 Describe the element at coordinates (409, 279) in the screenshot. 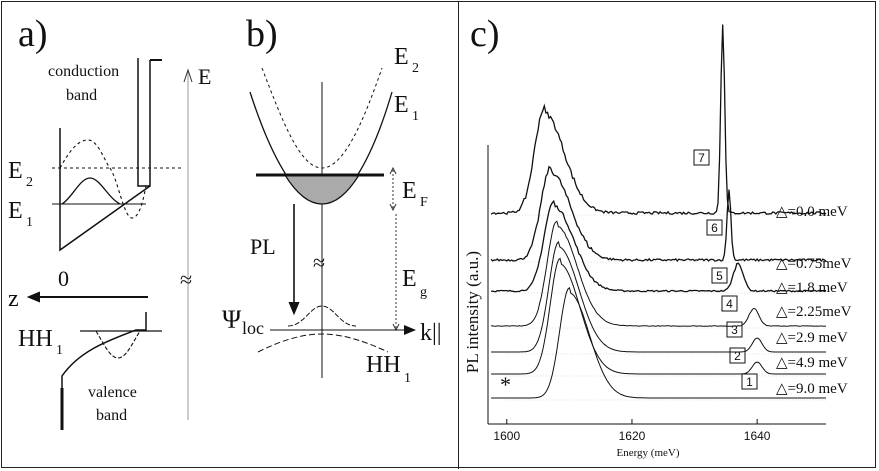

I see `b-Eg-label: E` at that location.